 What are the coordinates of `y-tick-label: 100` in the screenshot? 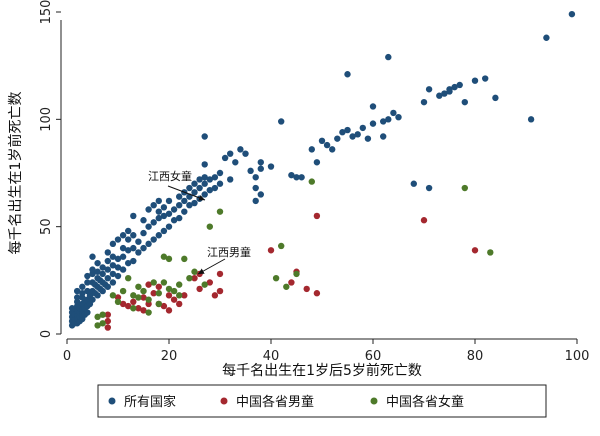 It's located at (46, 119).